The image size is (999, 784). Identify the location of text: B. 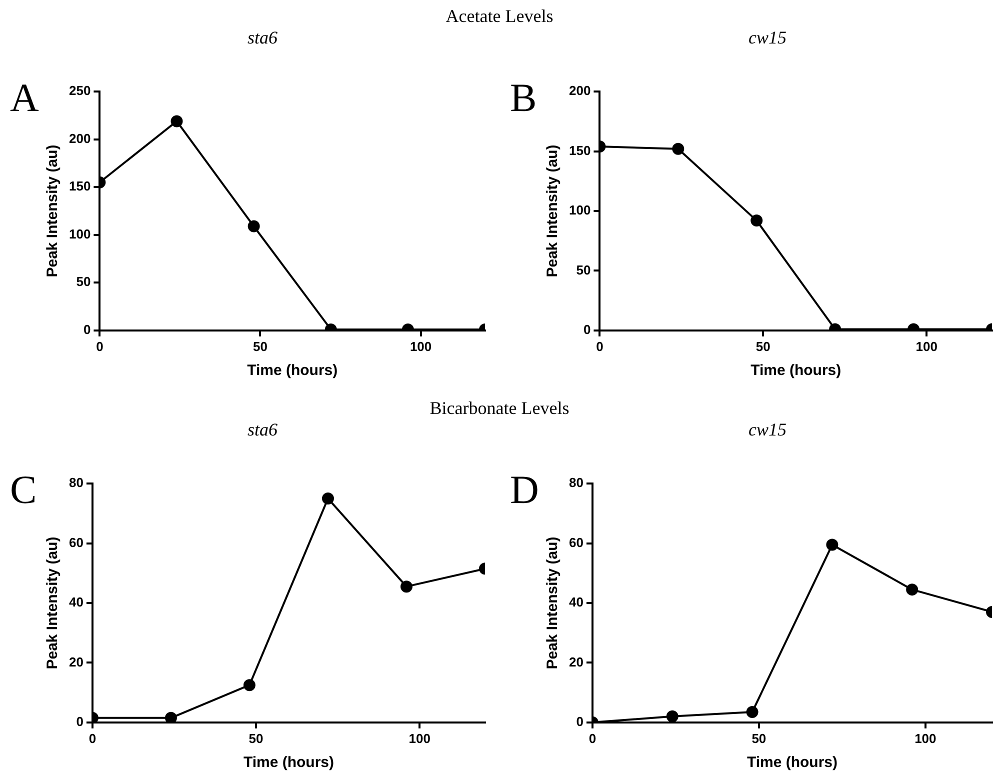
(523, 97).